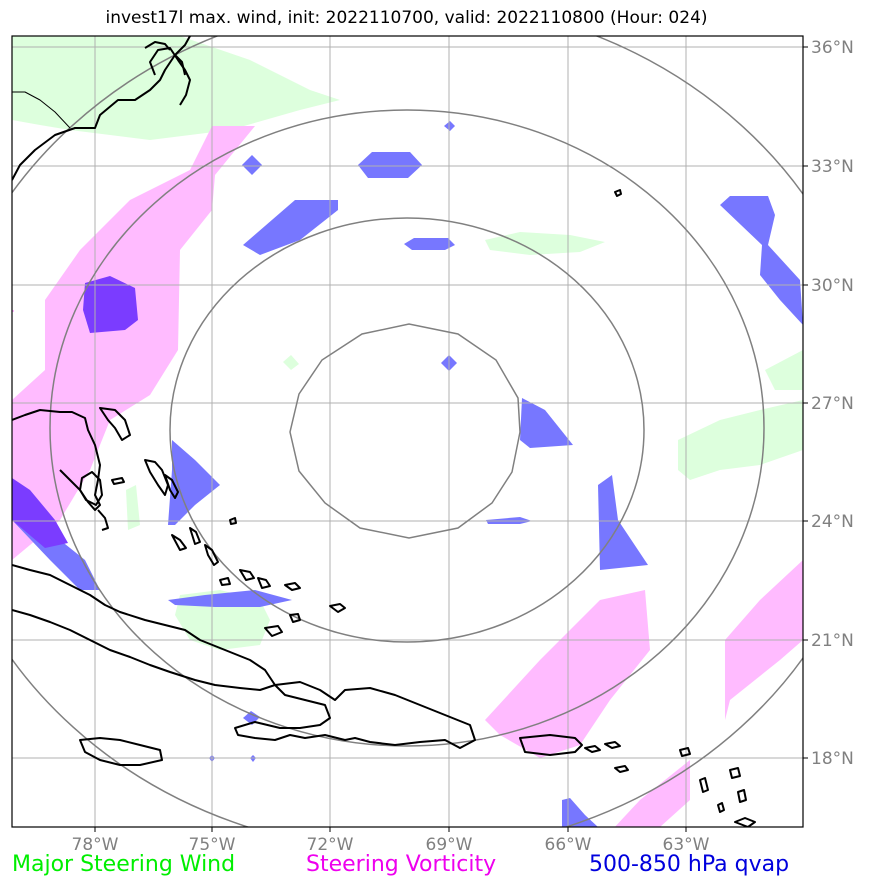 This screenshot has height=891, width=873. Describe the element at coordinates (95, 845) in the screenshot. I see `lon-label: 78°W` at that location.